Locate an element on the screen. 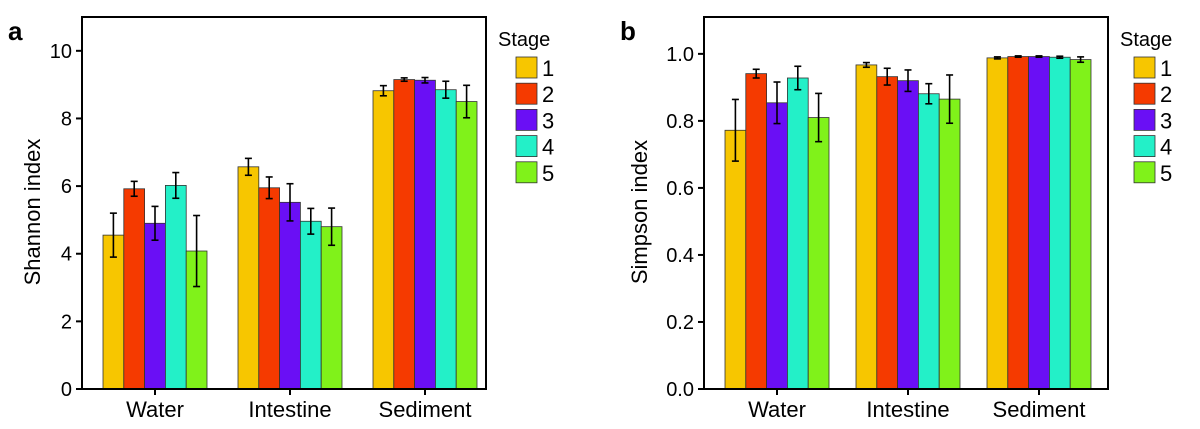 This screenshot has height=429, width=1200. panel-a-y-tick-label: 8 is located at coordinates (66, 119).